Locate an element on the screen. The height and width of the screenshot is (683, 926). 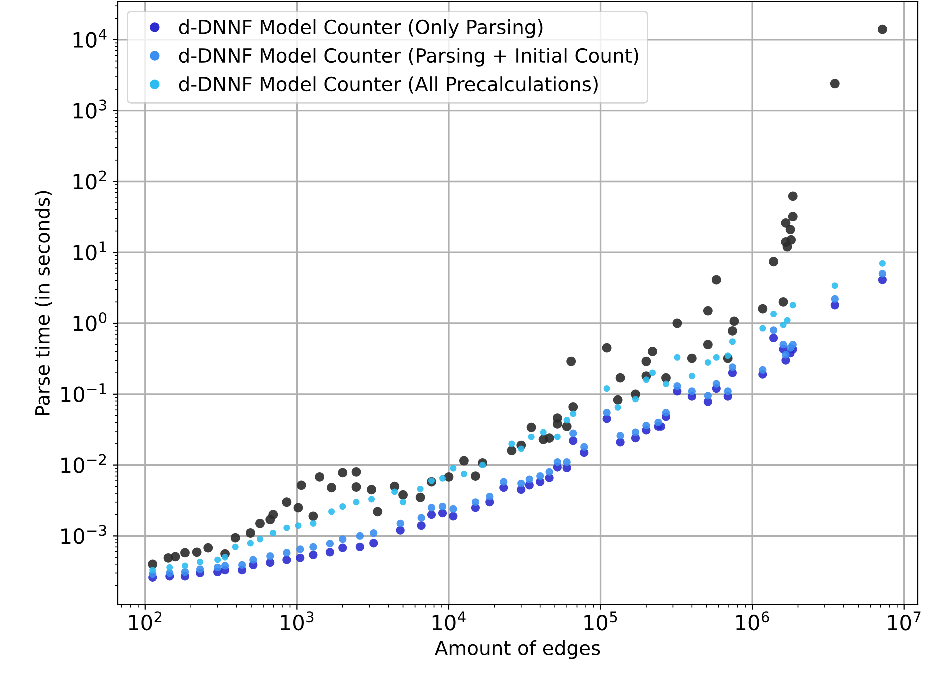
x-tick-label: 10$^{6}$ is located at coordinates (753, 621).